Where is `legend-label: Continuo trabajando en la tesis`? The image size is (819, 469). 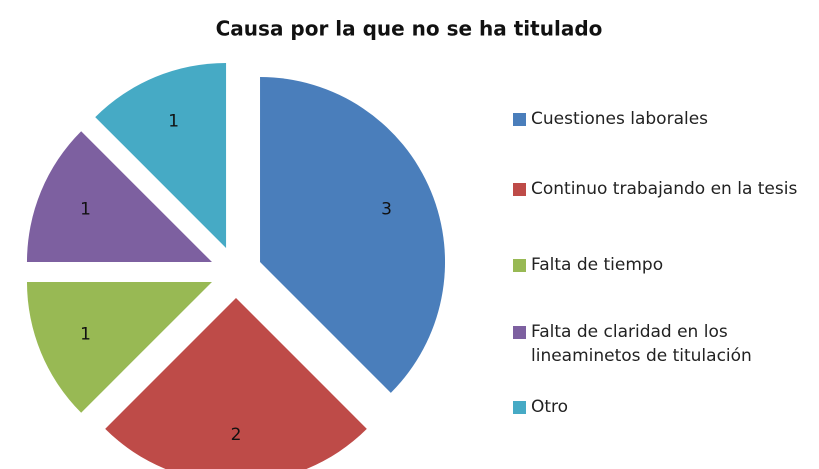
legend-label: Continuo trabajando en la tesis is located at coordinates (664, 189).